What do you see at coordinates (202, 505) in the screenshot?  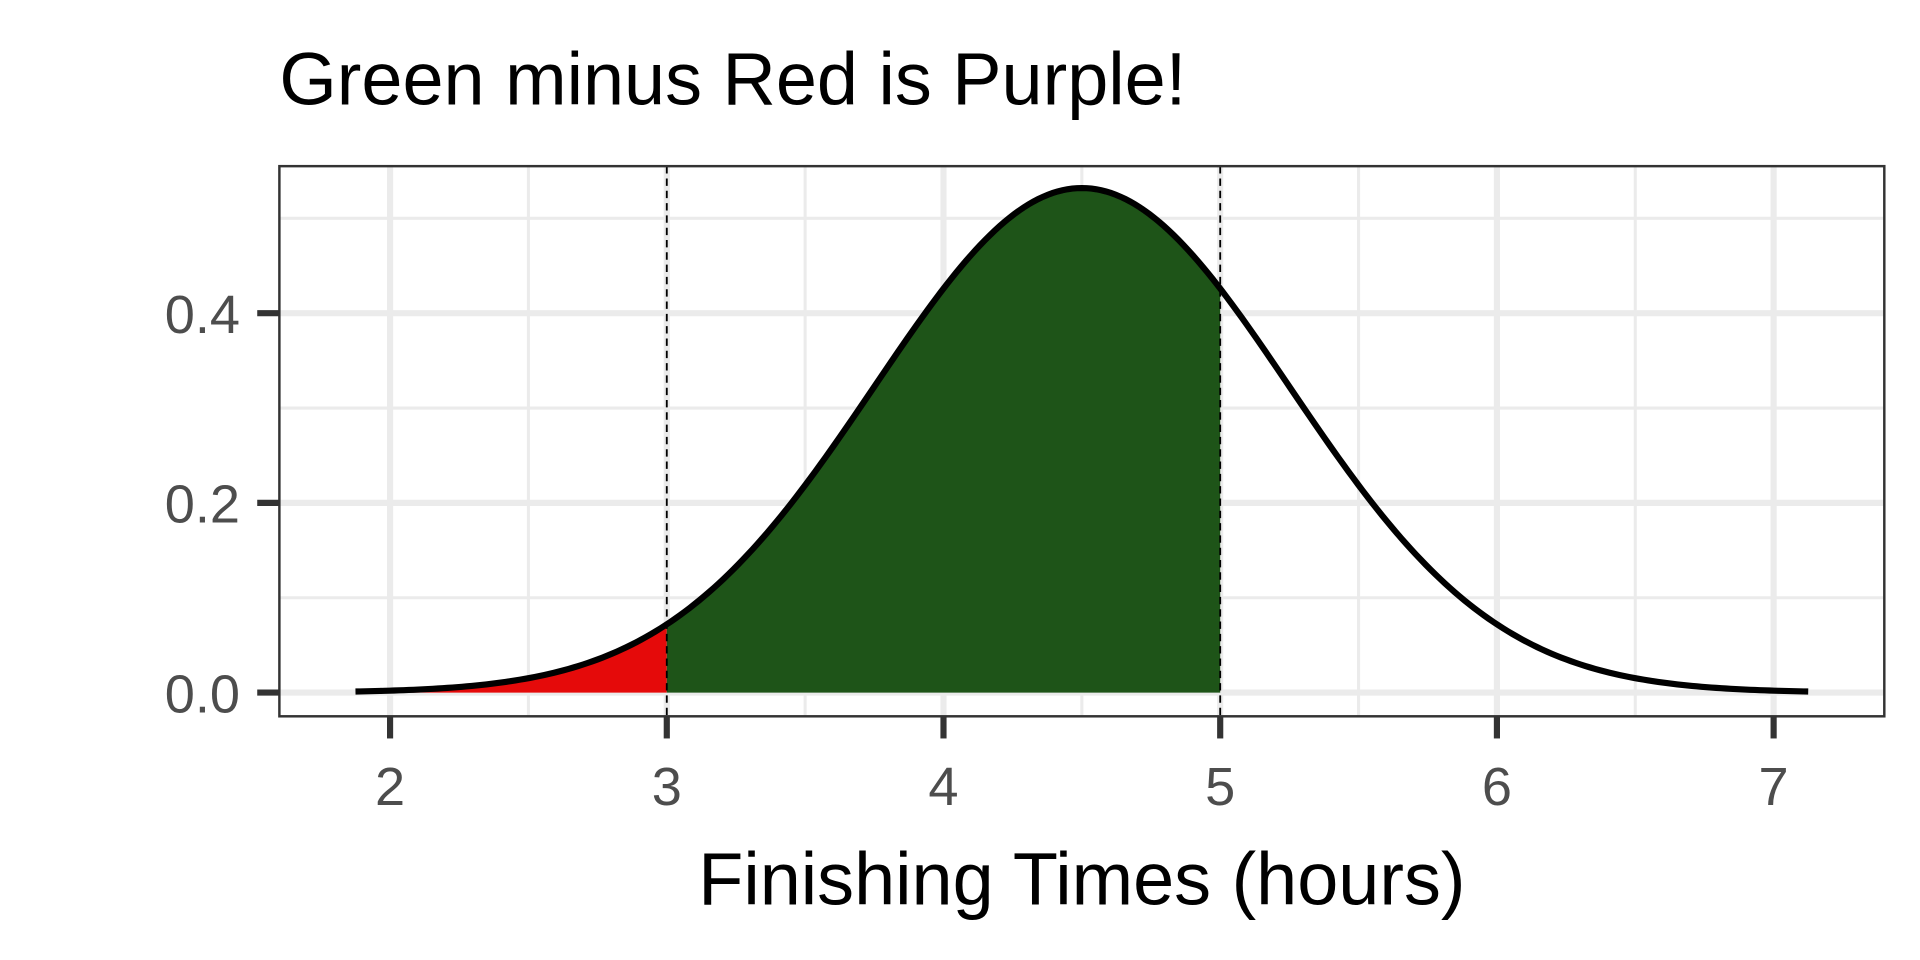 I see `y-tick-label: 0.2` at bounding box center [202, 505].